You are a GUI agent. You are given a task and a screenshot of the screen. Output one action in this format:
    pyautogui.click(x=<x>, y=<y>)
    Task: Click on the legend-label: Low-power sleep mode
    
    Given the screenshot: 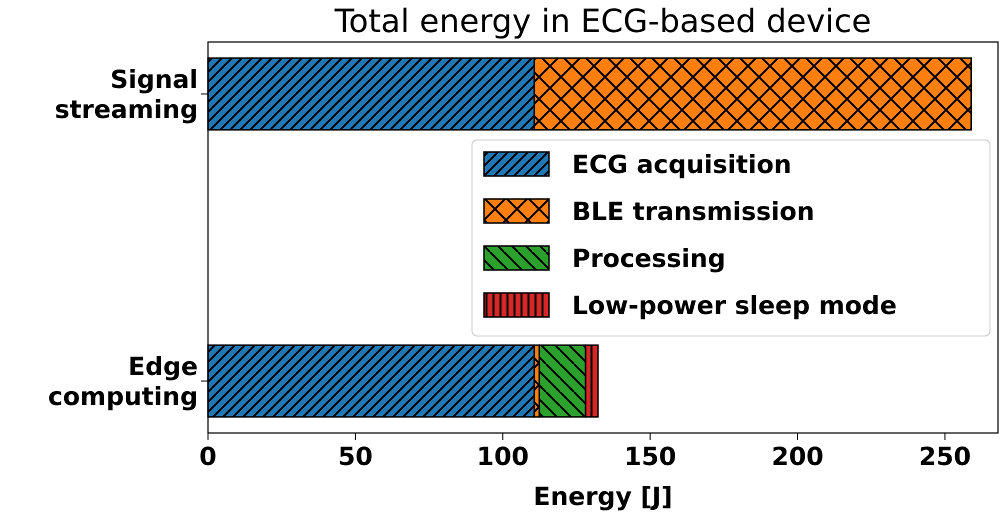 What is the action you would take?
    pyautogui.click(x=734, y=305)
    